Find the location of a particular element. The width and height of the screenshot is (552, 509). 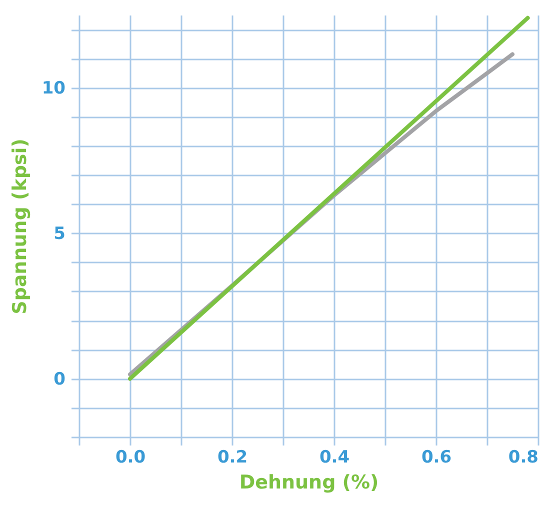

x-tick-label: 0.4 is located at coordinates (334, 458).